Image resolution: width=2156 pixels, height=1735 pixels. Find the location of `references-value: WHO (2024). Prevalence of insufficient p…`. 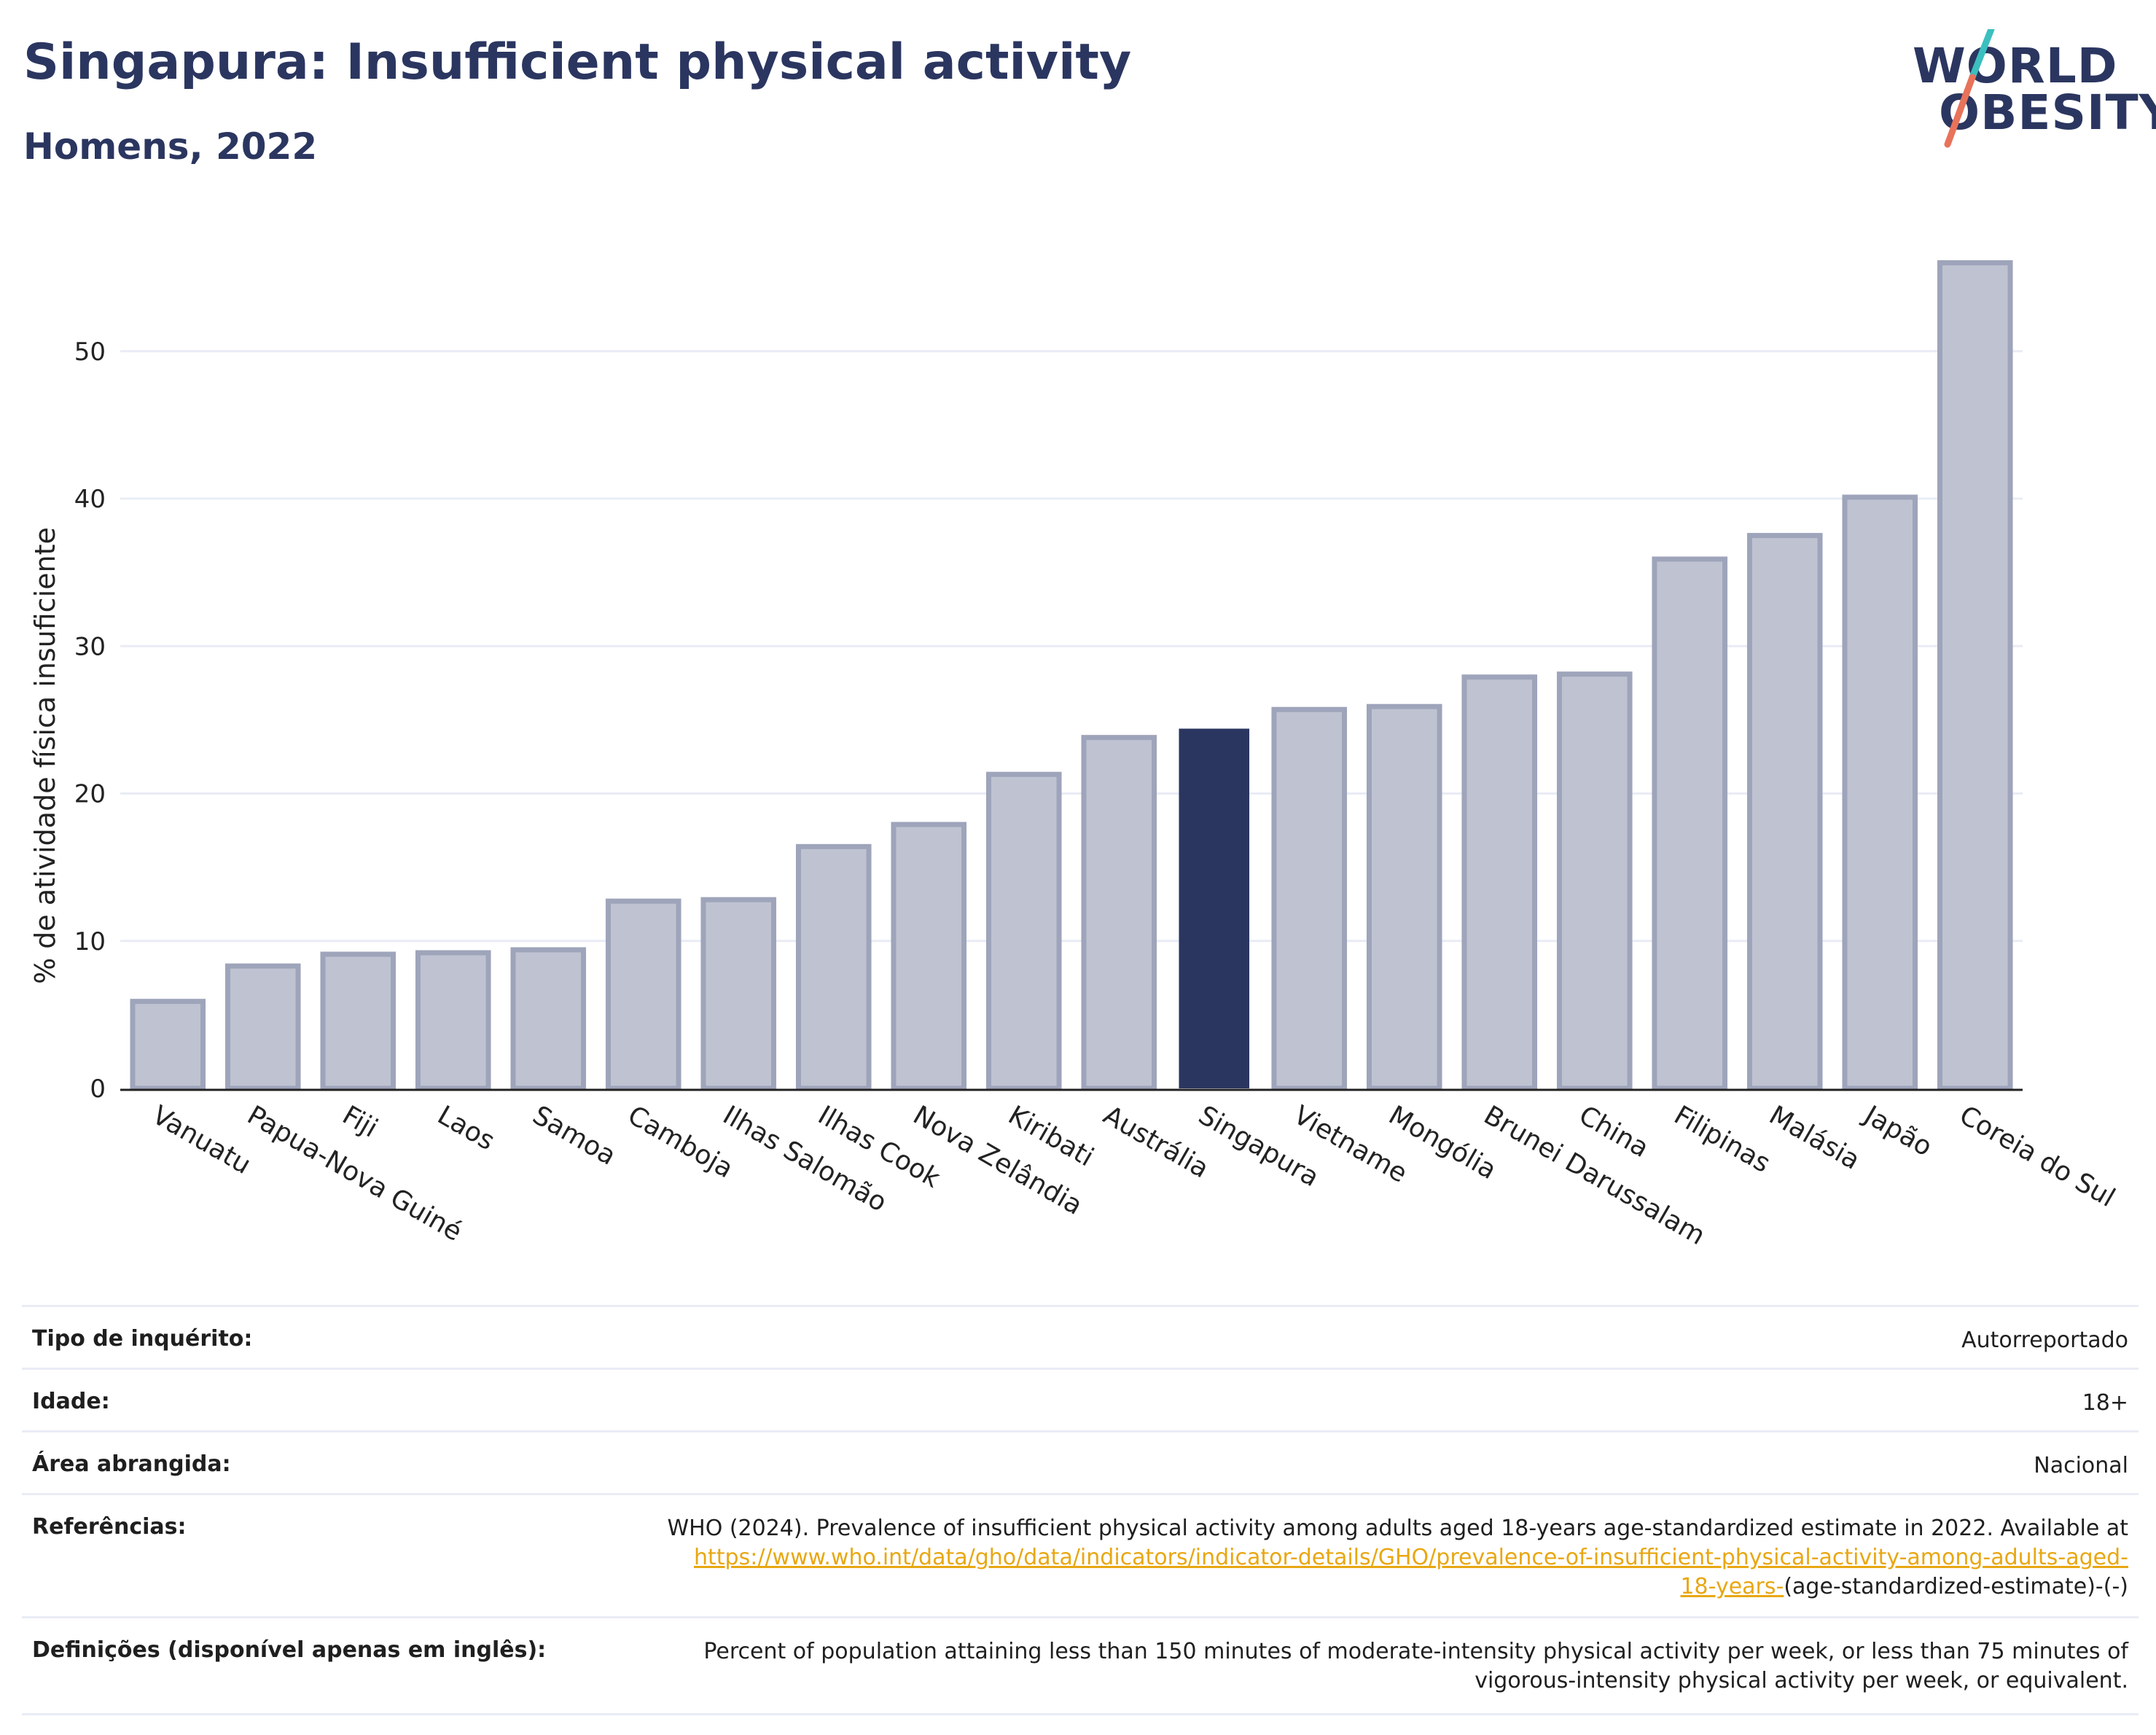

references-value: WHO (2024). Prevalence of insufficient p… is located at coordinates (1368, 1555).